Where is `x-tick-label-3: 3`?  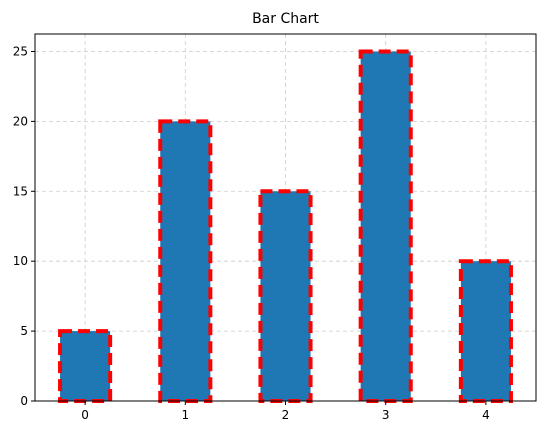
x-tick-label-3: 3 is located at coordinates (386, 415).